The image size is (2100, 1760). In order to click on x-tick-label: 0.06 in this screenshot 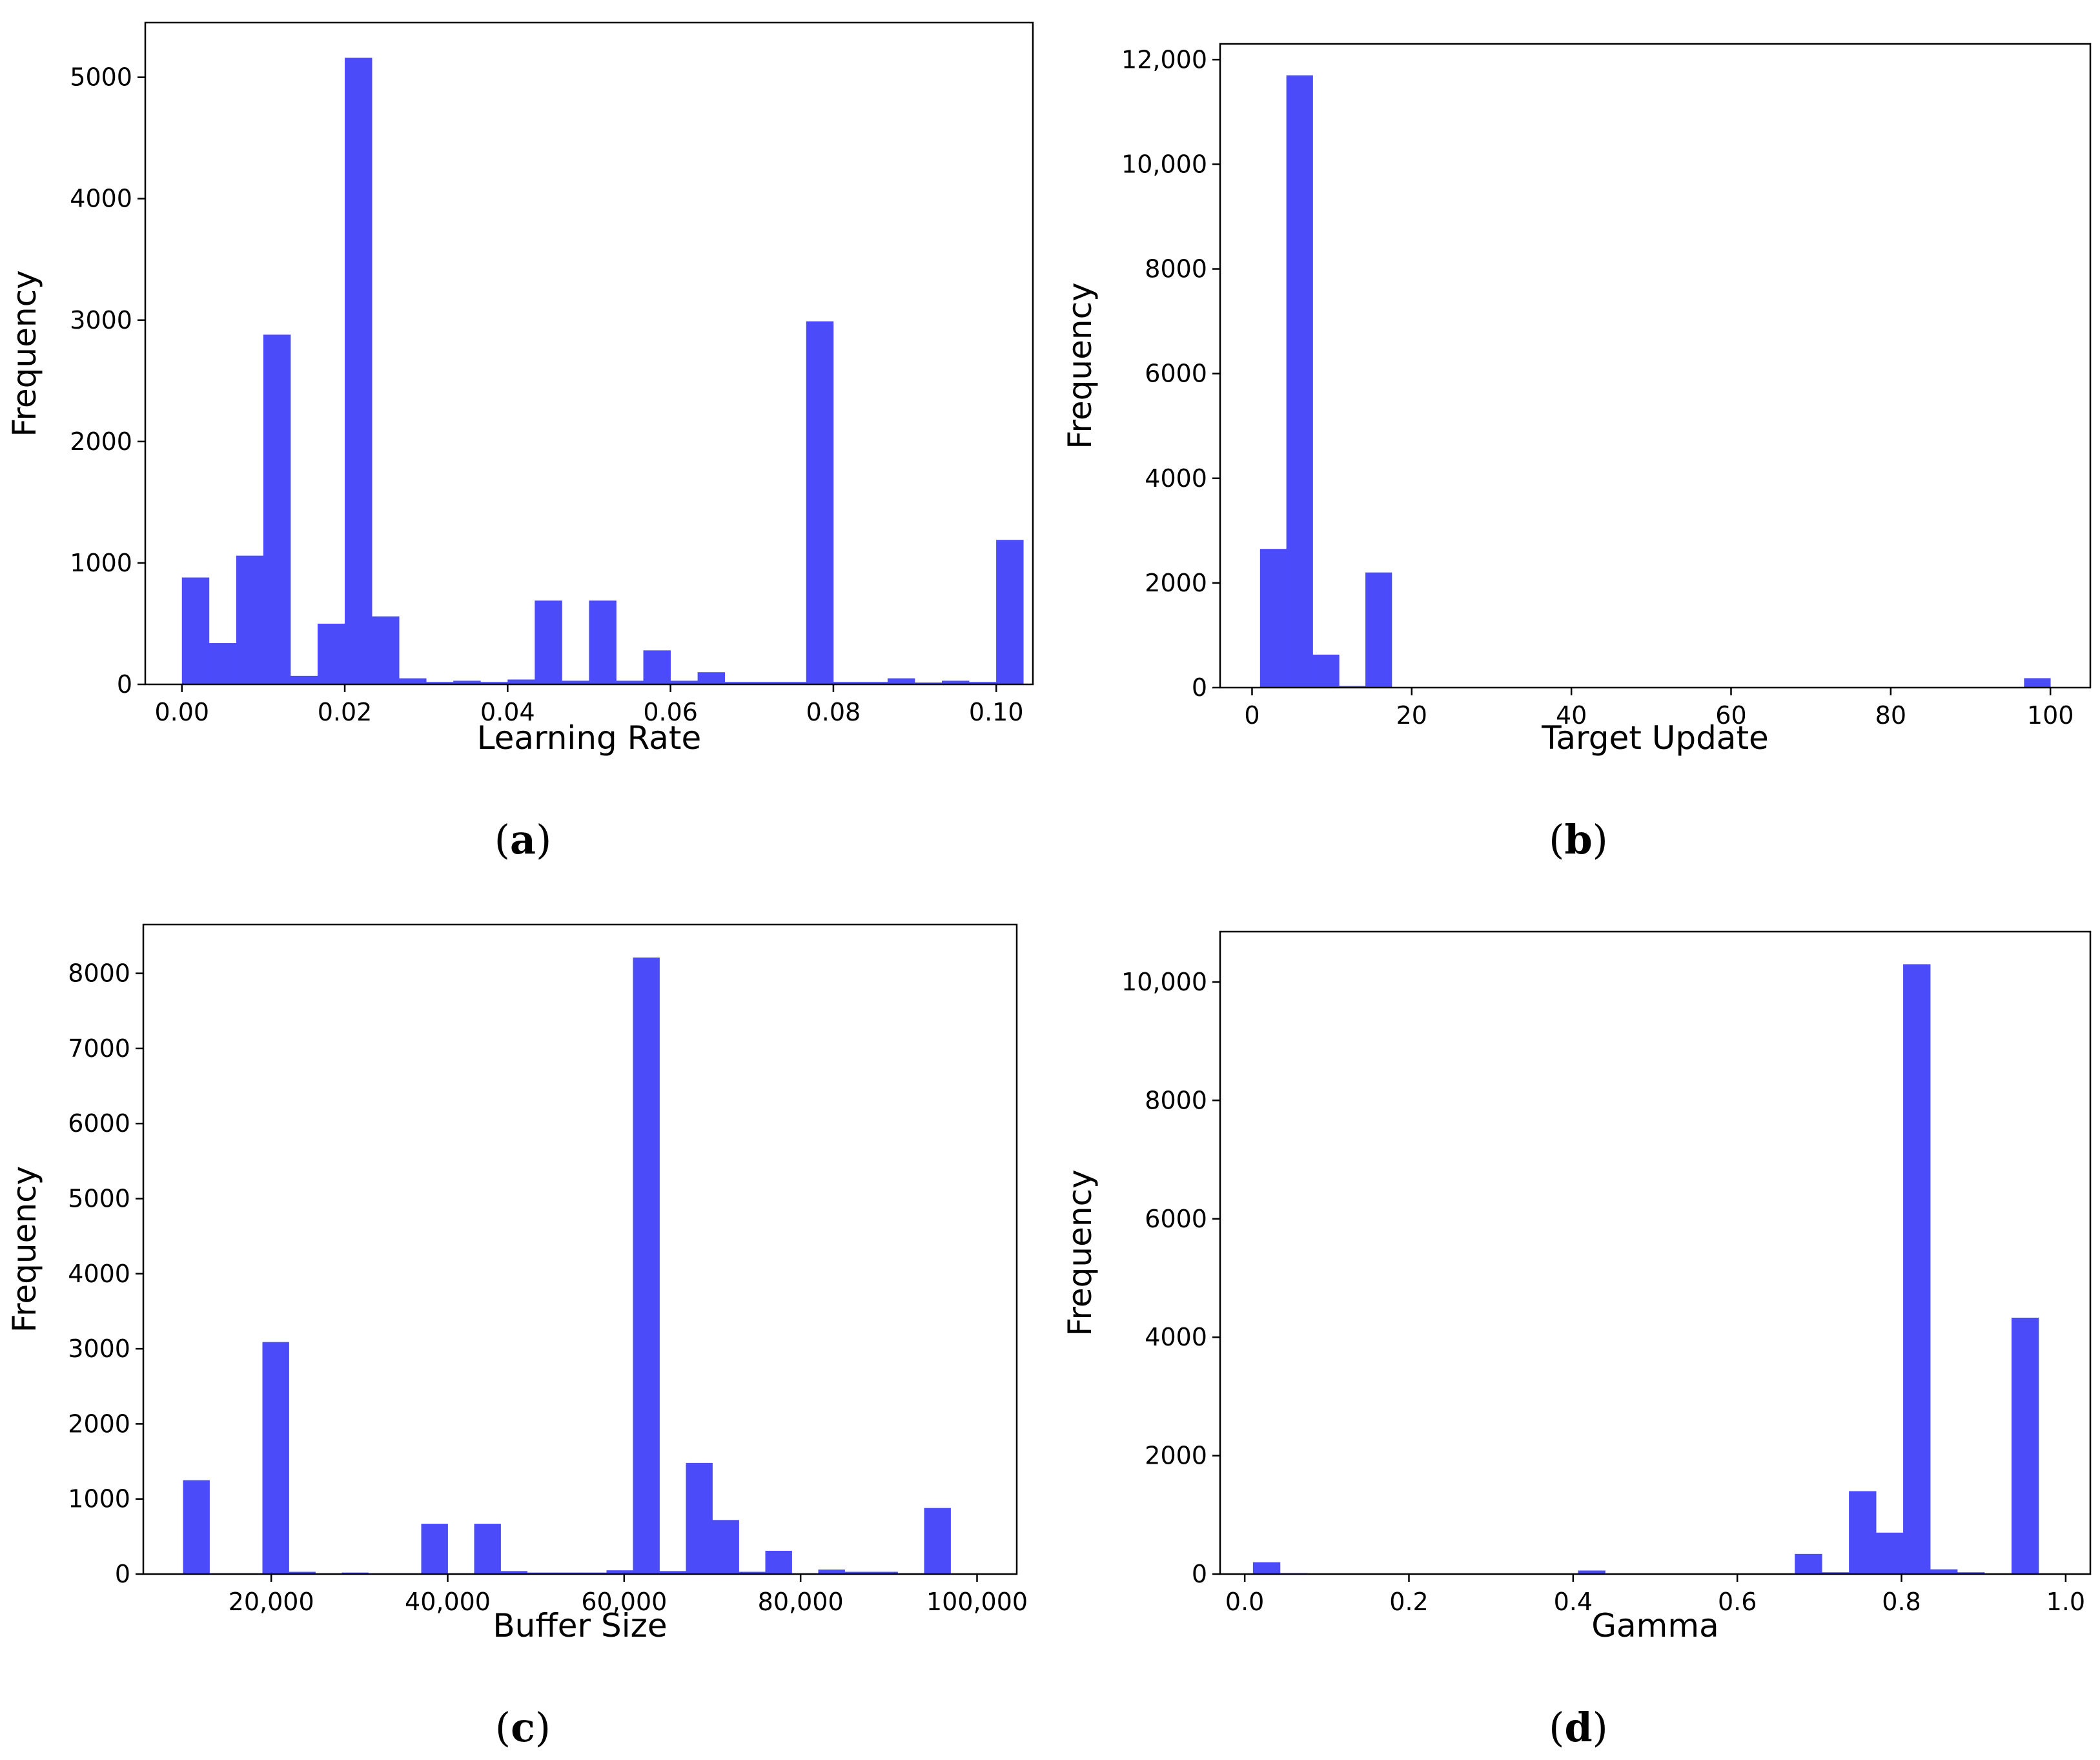, I will do `click(670, 712)`.